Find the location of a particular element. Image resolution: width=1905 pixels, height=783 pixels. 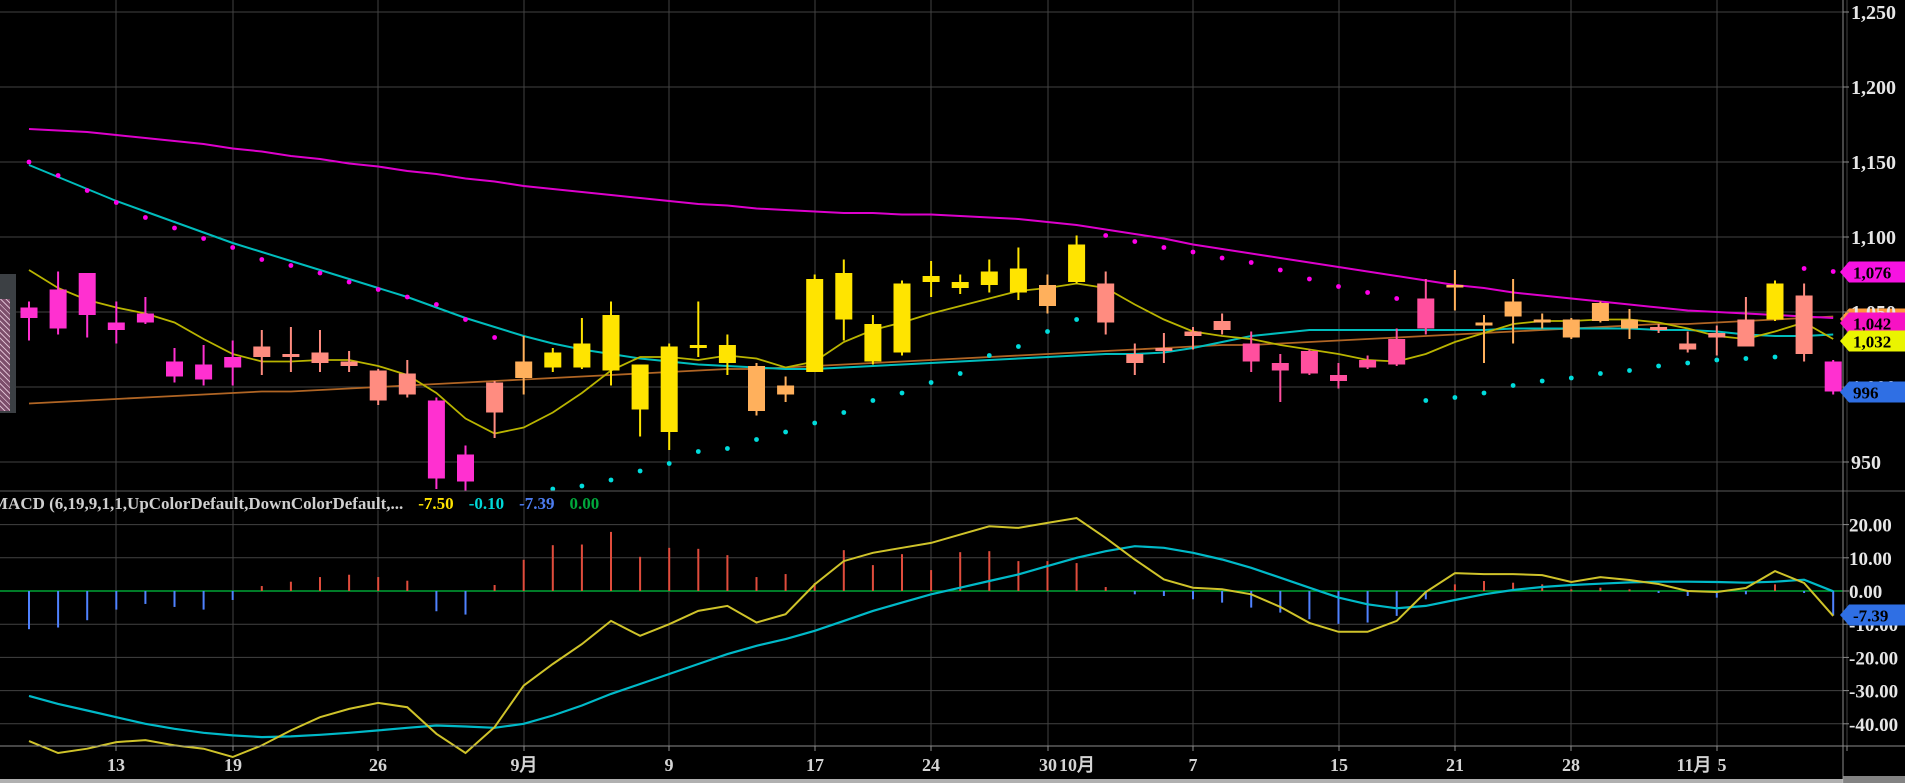

svg-text: 5 is located at coordinates (1722, 765).